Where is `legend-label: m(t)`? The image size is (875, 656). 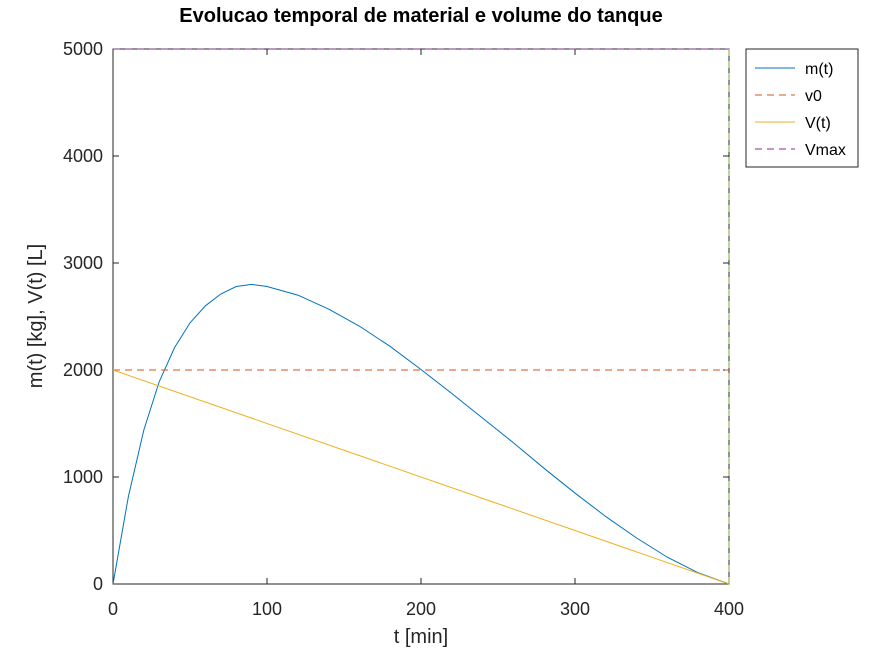
legend-label: m(t) is located at coordinates (819, 69).